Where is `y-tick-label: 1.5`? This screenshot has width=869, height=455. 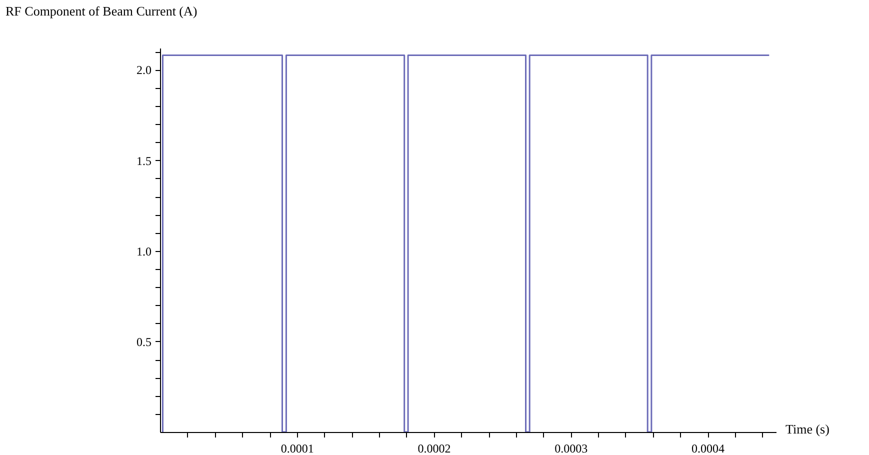
y-tick-label: 1.5 is located at coordinates (144, 161).